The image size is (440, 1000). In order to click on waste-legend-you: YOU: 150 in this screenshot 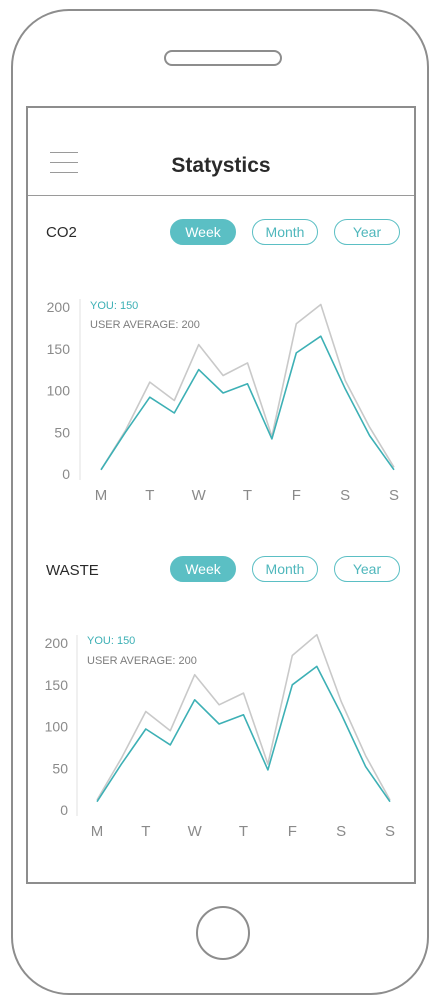, I will do `click(111, 641)`.